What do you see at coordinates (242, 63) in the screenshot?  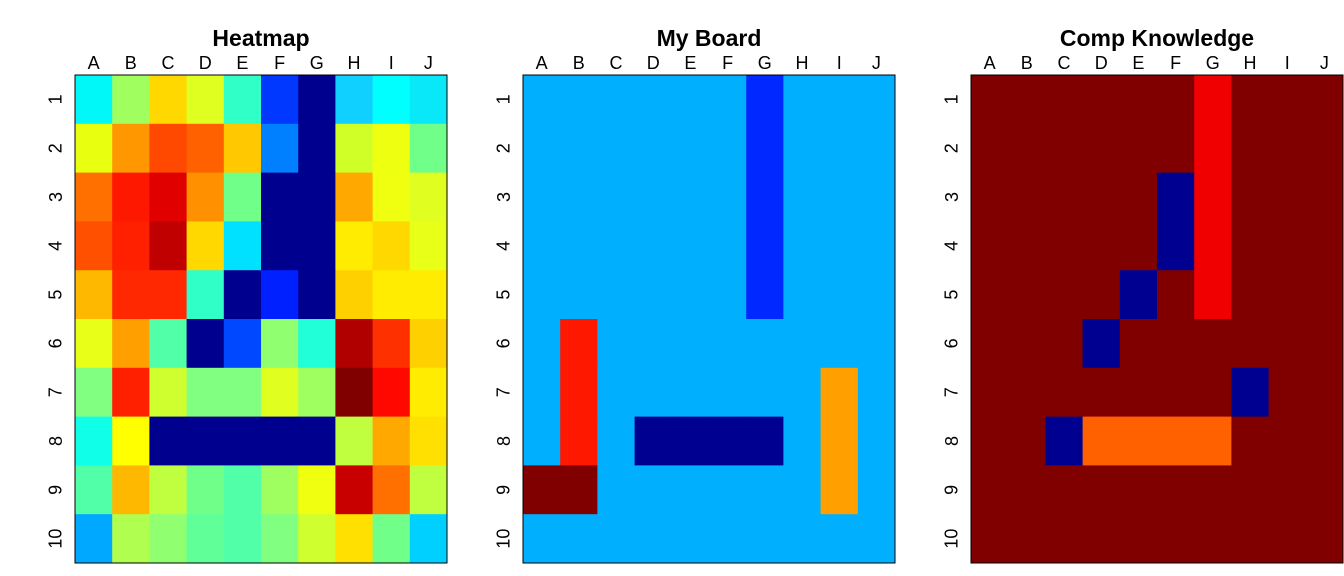 I see `column-label: E` at bounding box center [242, 63].